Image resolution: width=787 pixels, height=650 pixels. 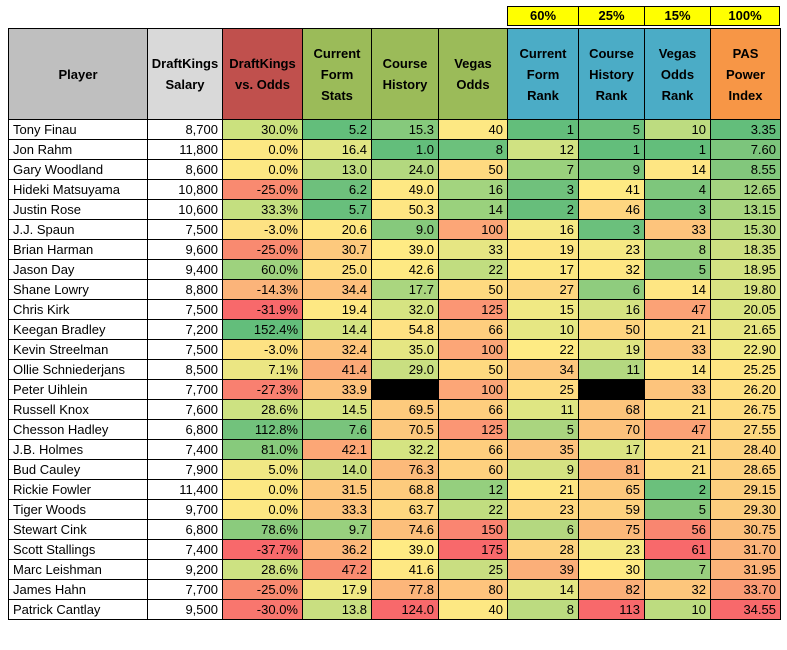 I want to click on vs-odds-cell: 33.3%, so click(x=262, y=209).